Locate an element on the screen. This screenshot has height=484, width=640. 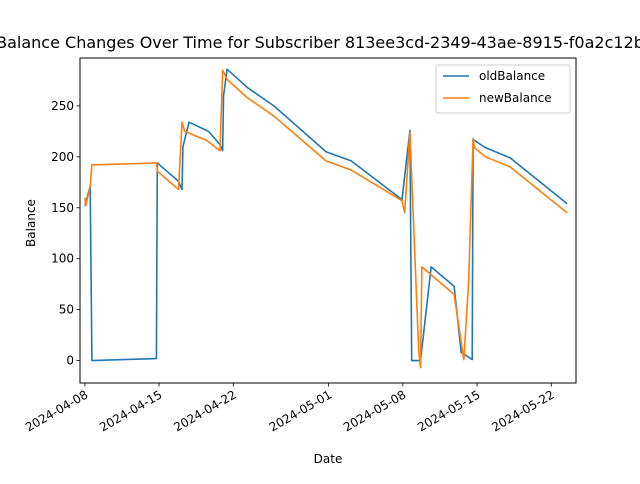
y-tick-label: 250 is located at coordinates (62, 106).